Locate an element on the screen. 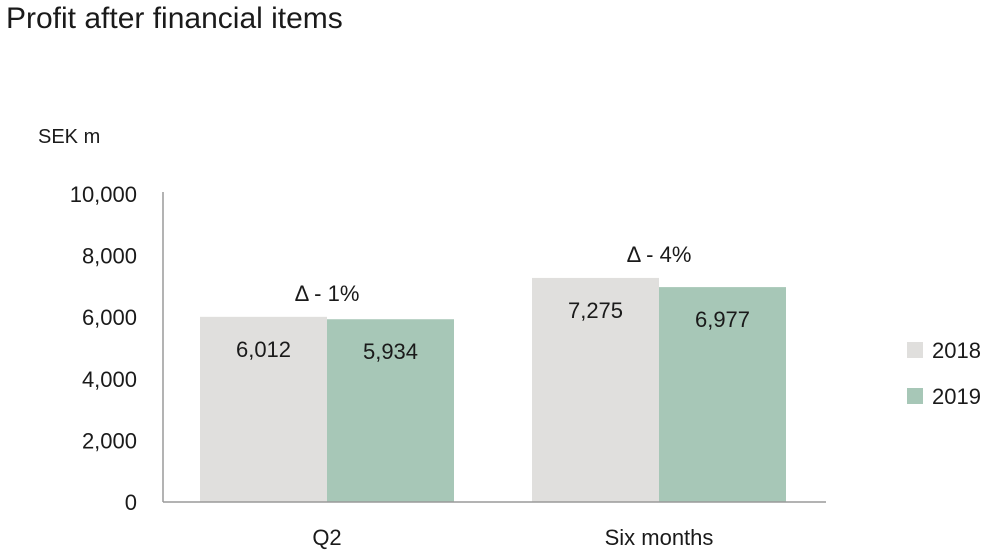 The width and height of the screenshot is (1000, 560). y-axis-ticks: 0 2,000 4,000 6,000 8,000 10,000 is located at coordinates (103, 348).